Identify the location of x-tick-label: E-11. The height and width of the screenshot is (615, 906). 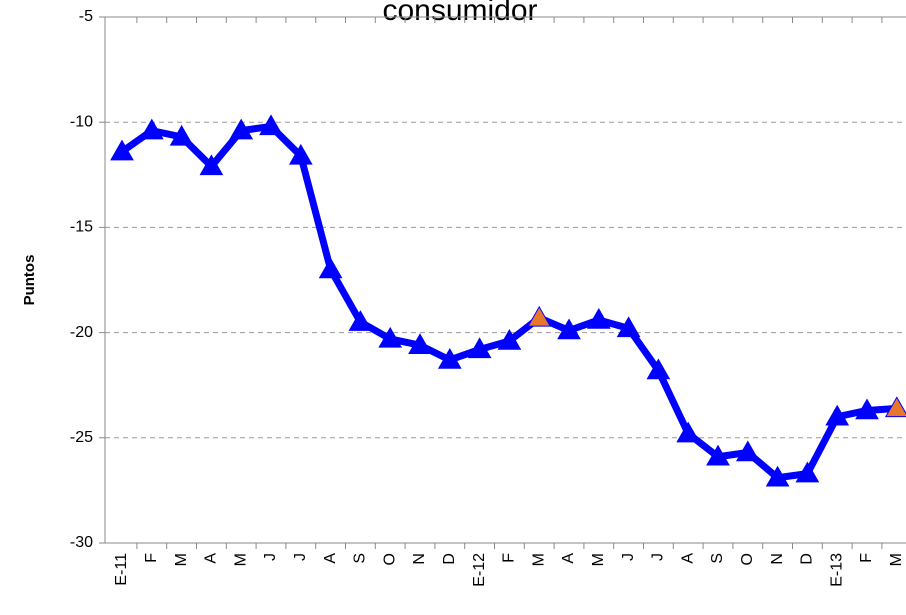
(121, 569).